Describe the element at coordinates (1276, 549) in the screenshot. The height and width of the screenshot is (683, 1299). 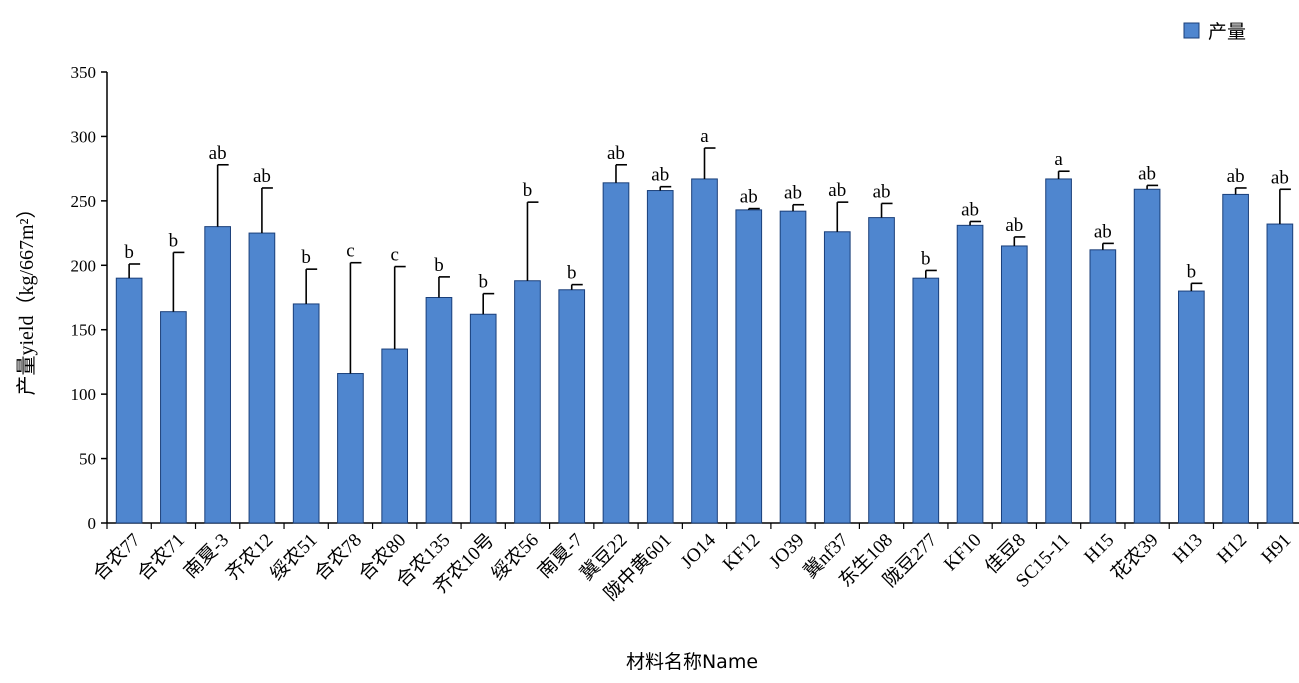
I see `category-label: H91` at that location.